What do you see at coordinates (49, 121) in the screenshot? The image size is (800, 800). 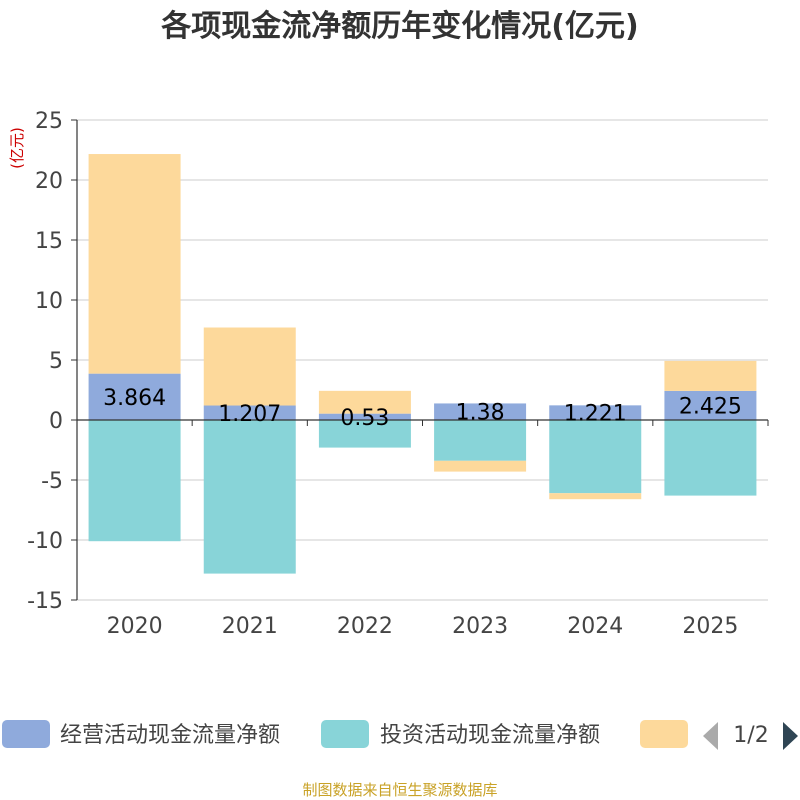 I see `y-tick-label: 25` at bounding box center [49, 121].